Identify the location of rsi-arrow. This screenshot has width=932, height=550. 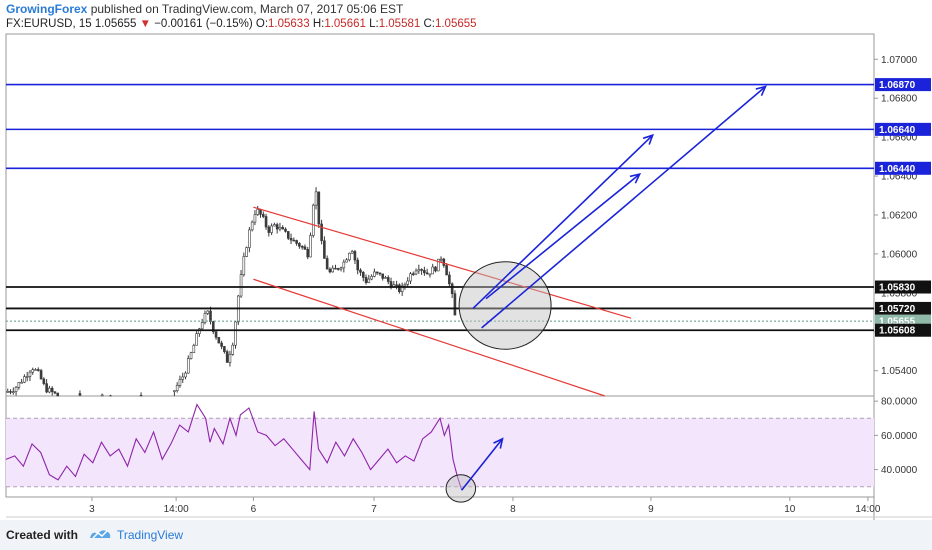
(482, 464).